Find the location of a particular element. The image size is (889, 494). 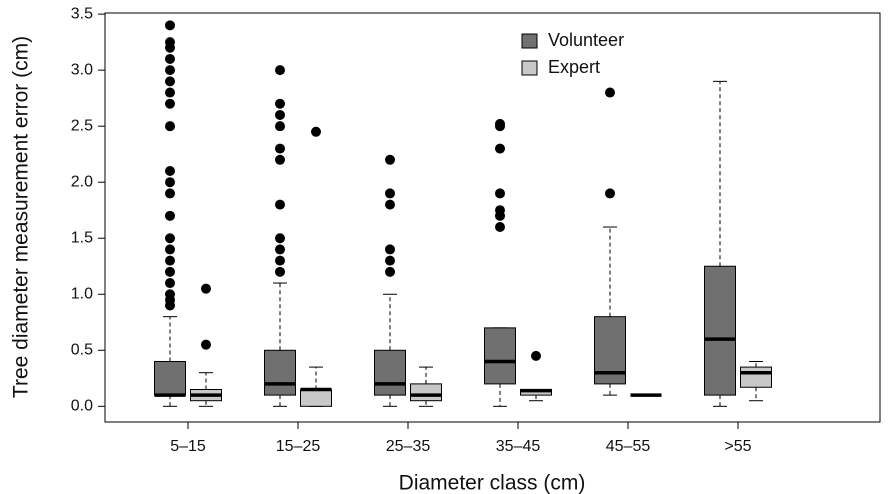

y-tick-label: 3.0 is located at coordinates (82, 69).